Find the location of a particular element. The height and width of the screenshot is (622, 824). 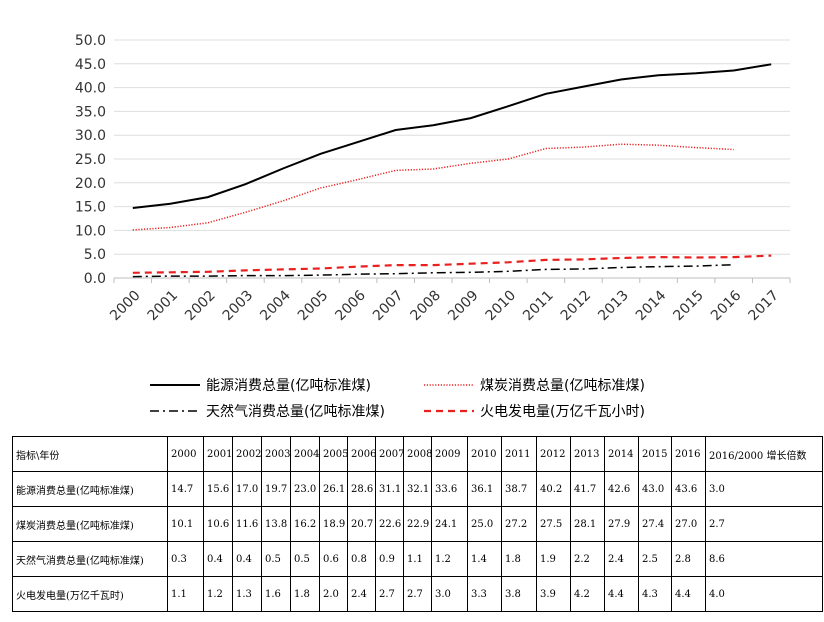

table-cell: 22.9 is located at coordinates (417, 524).